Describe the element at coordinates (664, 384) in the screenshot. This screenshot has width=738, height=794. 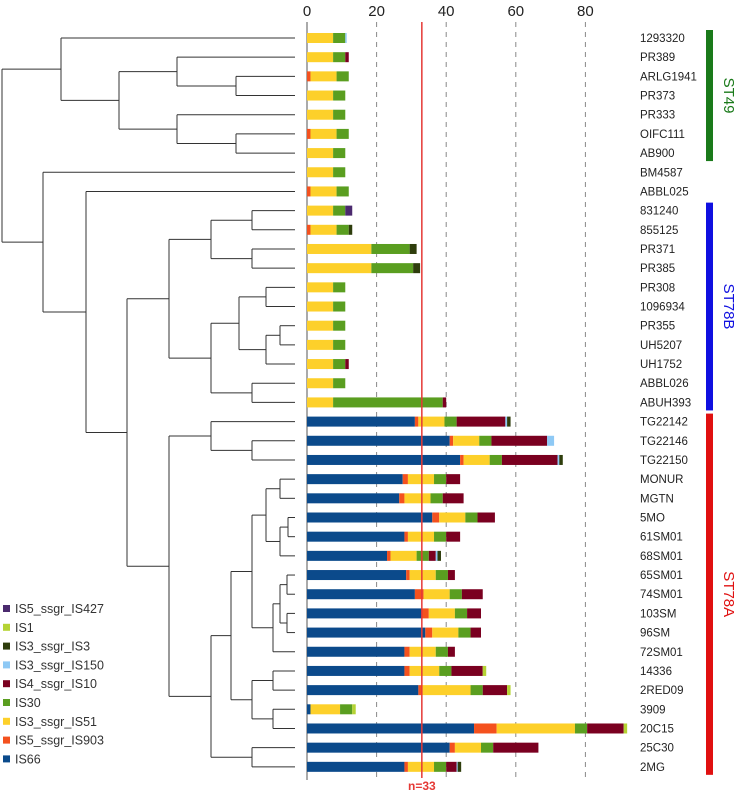
I see `row-label: ABBL026` at that location.